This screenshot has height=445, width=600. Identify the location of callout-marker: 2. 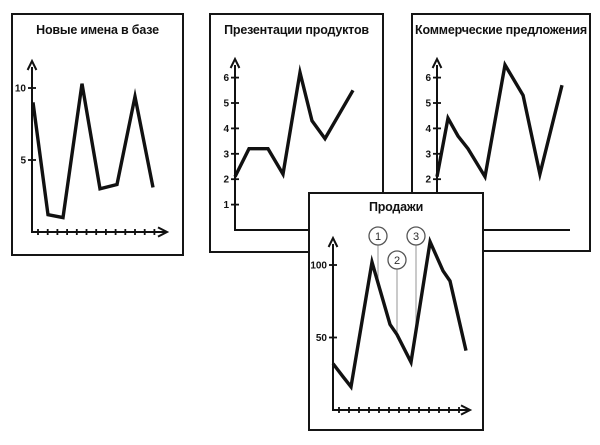
(397, 260).